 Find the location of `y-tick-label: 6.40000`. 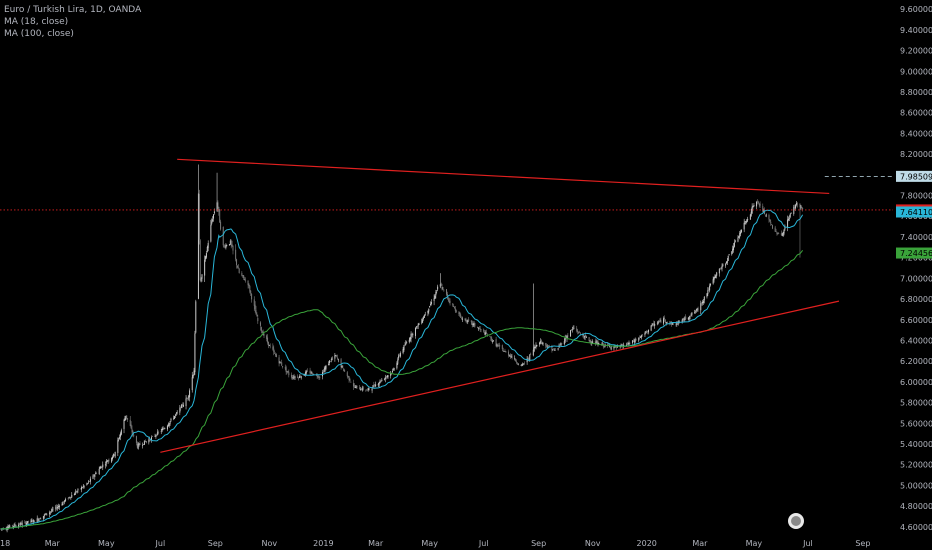

y-tick-label: 6.40000 is located at coordinates (916, 340).